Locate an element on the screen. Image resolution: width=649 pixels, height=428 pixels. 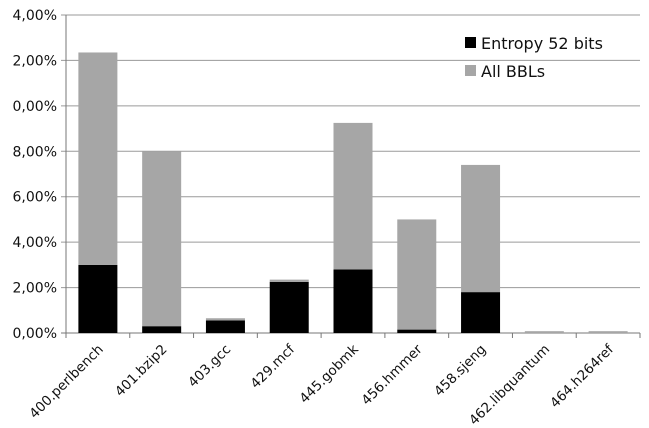
y-tick-label: 6,00% is located at coordinates (35, 198).